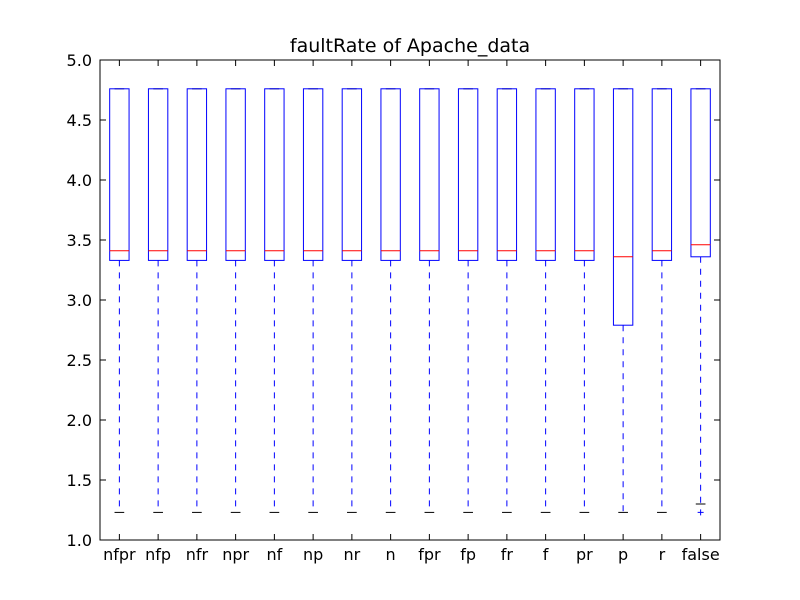  I want to click on y-tick-label: 5.0, so click(79, 60).